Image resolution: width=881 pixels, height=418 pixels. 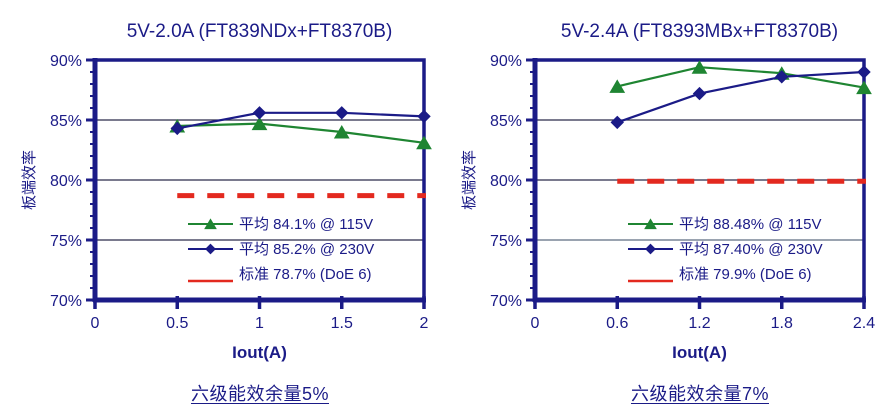 I want to click on x-tick-label: 2.4, so click(x=864, y=323).